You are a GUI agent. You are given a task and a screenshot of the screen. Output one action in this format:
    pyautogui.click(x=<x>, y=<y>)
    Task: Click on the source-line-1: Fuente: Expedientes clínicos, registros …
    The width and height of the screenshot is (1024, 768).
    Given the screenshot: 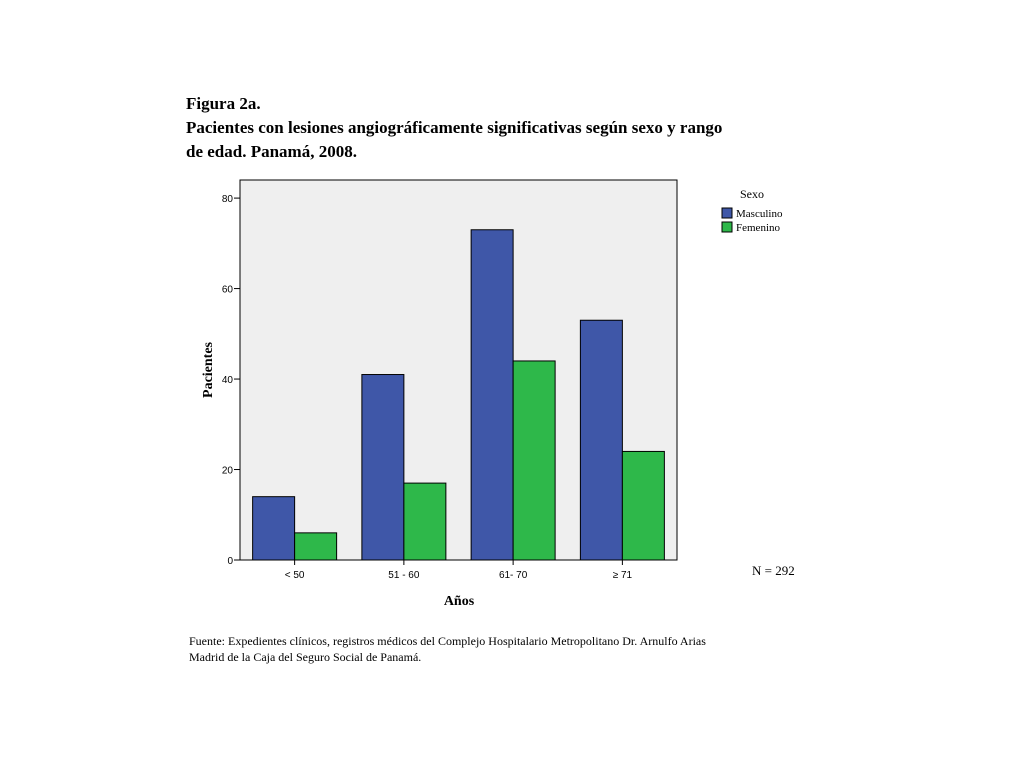 What is the action you would take?
    pyautogui.click(x=447, y=641)
    